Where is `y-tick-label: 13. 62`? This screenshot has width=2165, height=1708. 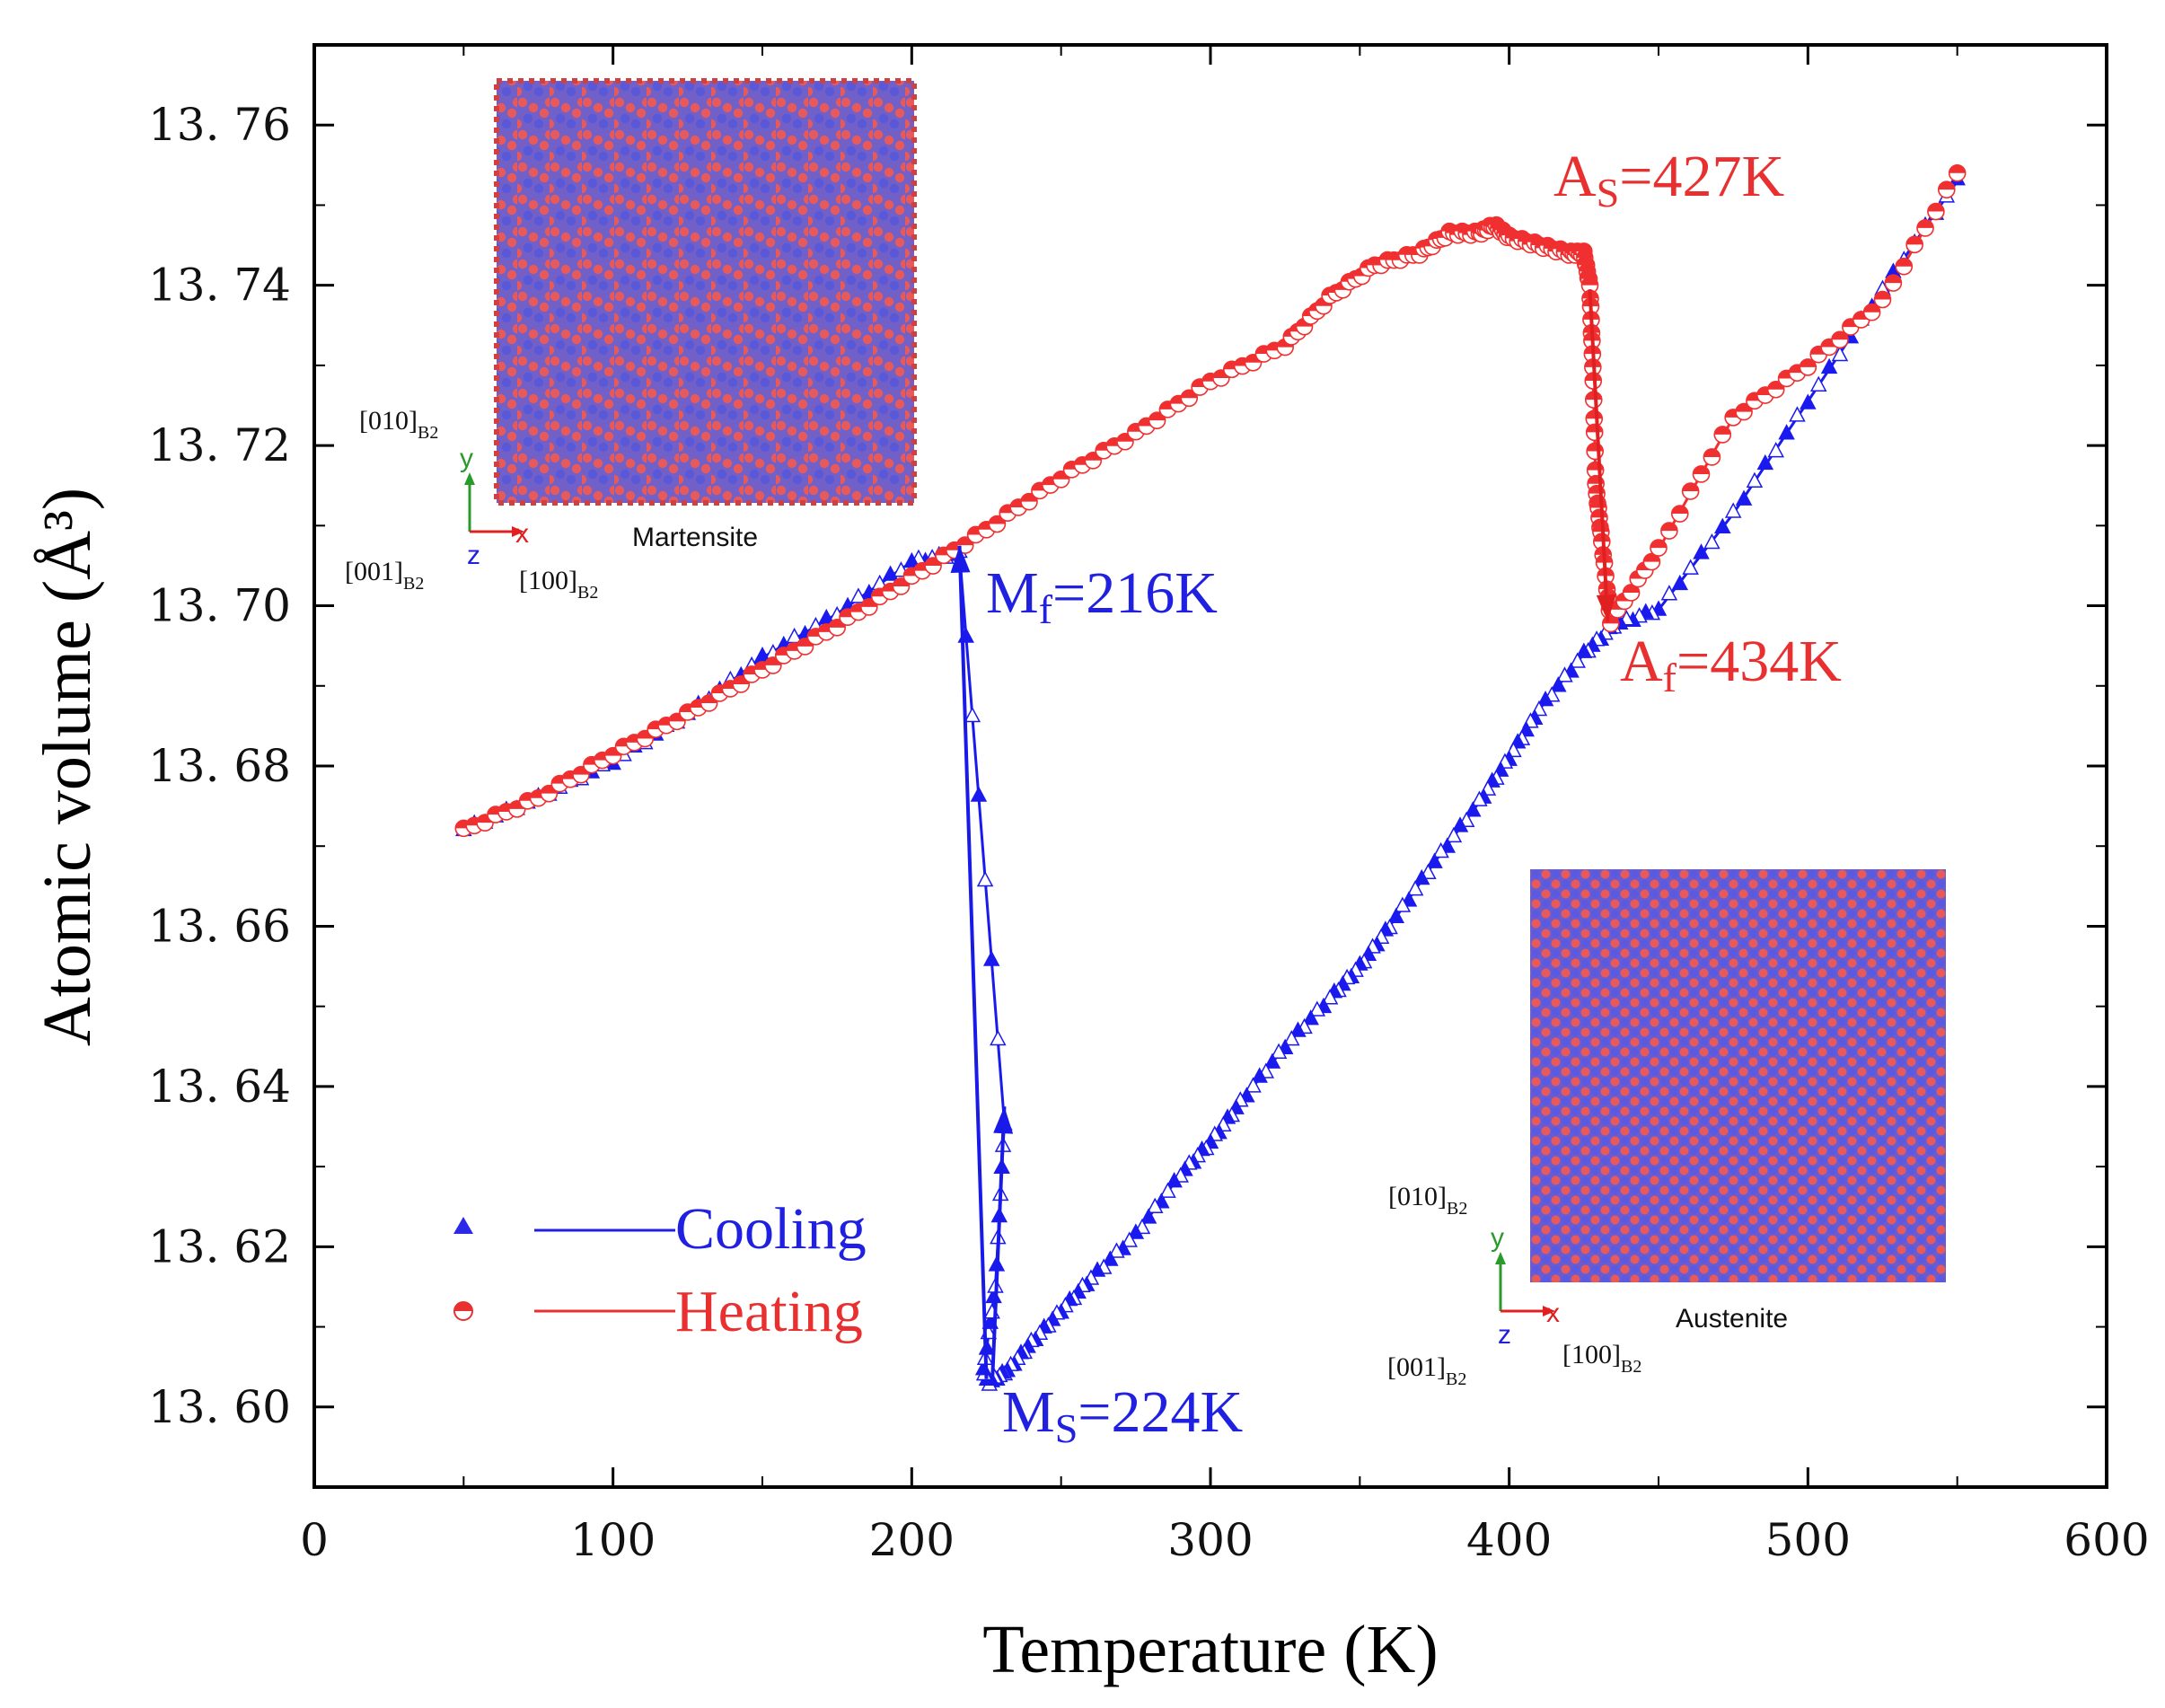 y-tick-label: 13. 62 is located at coordinates (219, 1246).